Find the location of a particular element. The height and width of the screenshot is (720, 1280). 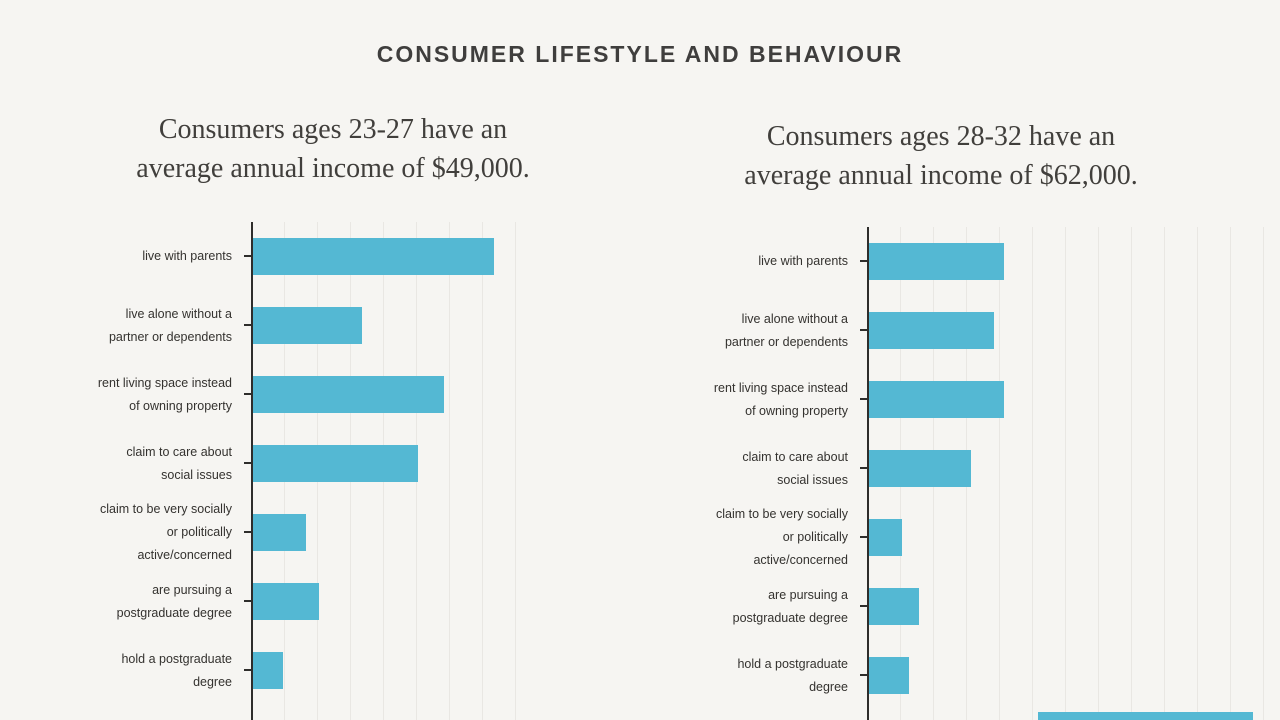

subtitle-line: Consumers ages 23-27 have an is located at coordinates (333, 129).